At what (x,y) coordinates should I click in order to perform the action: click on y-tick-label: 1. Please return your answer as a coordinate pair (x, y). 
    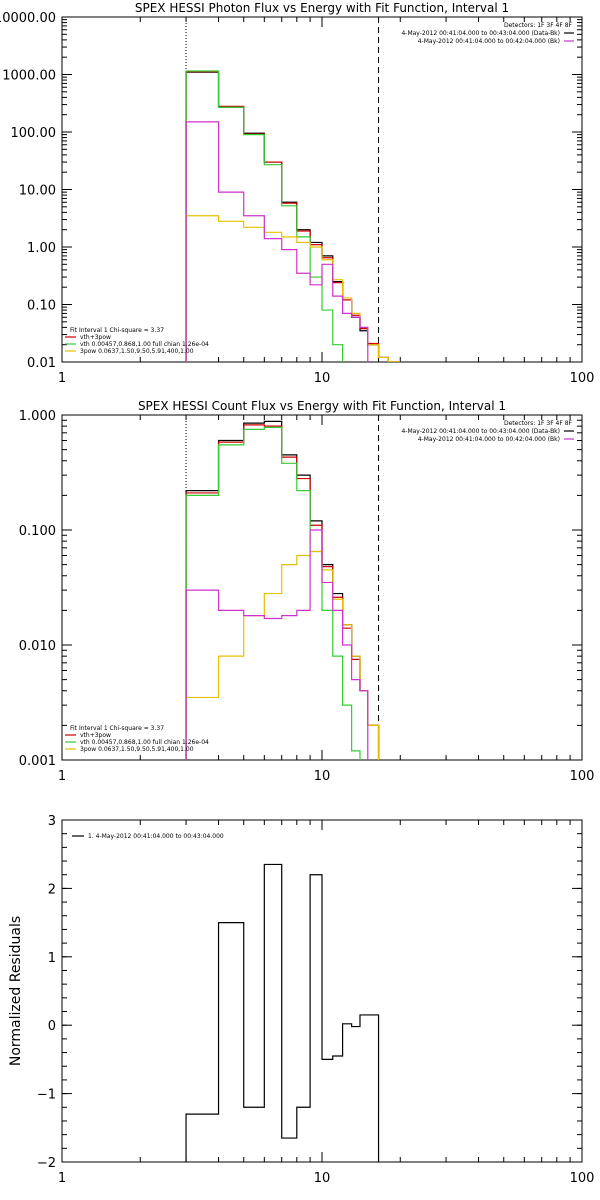
    Looking at the image, I should click on (52, 958).